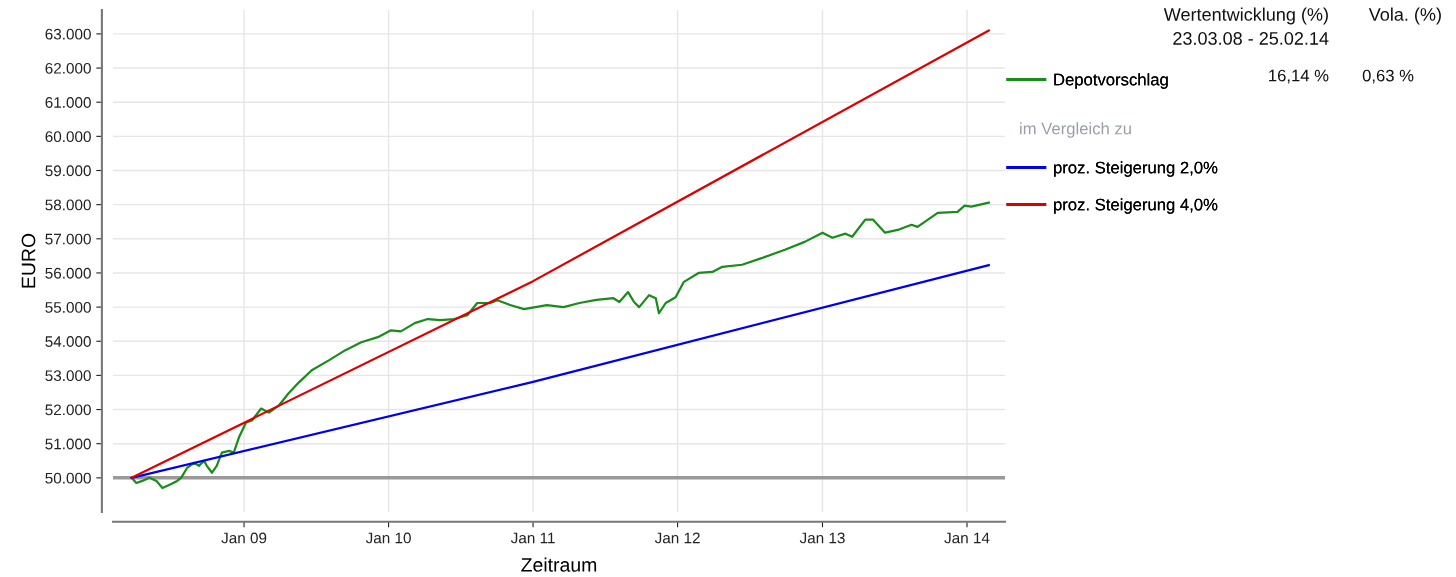 The height and width of the screenshot is (577, 1456). What do you see at coordinates (68, 239) in the screenshot?
I see `y-tick-label: 57.000` at bounding box center [68, 239].